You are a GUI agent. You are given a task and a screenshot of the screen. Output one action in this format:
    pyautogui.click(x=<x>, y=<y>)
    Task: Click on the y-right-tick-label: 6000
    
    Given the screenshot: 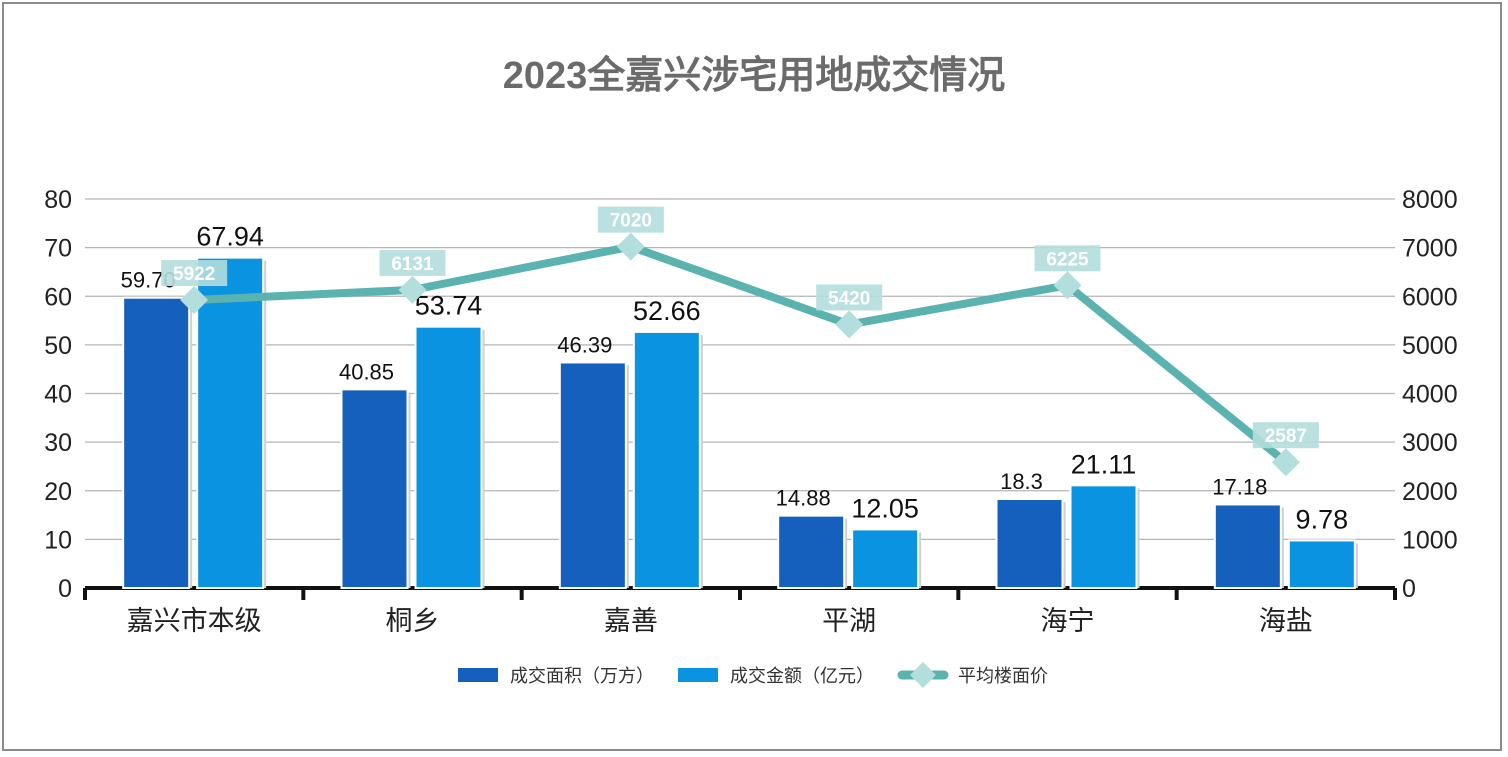 What is the action you would take?
    pyautogui.click(x=1430, y=297)
    